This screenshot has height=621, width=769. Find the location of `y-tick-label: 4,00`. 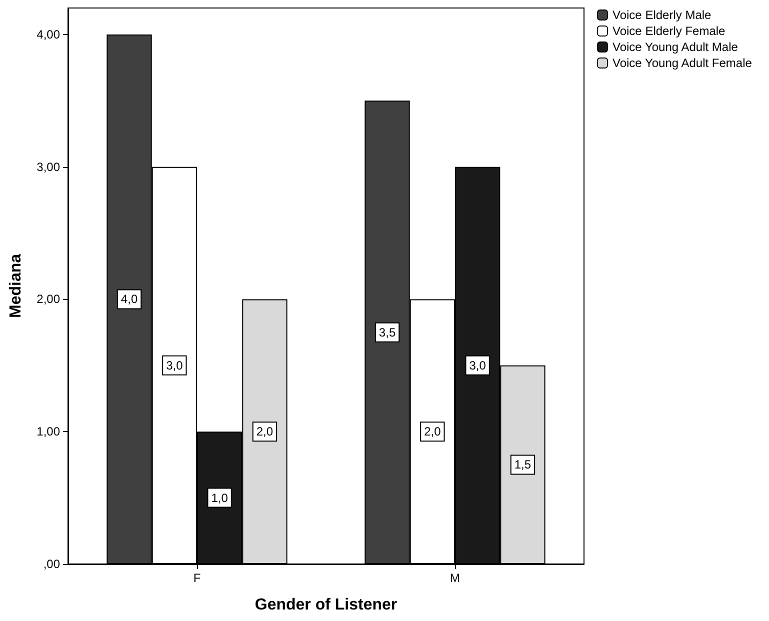

y-tick-label: 4,00 is located at coordinates (48, 34).